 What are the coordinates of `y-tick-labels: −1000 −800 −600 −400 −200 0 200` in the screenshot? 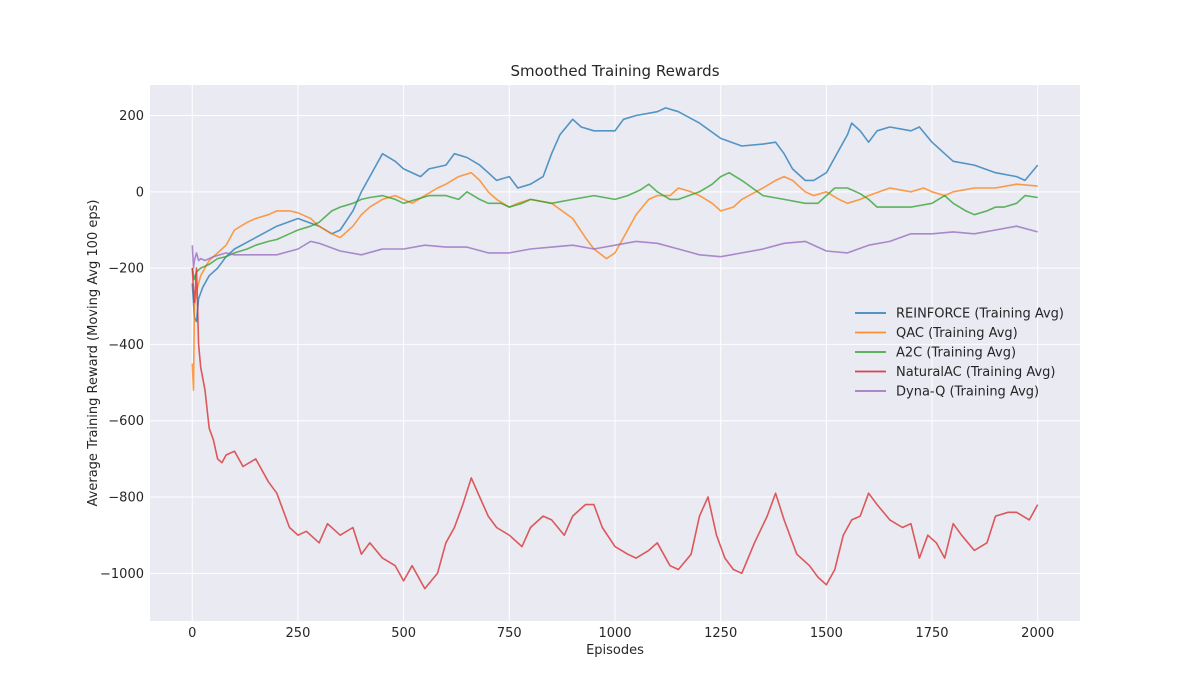 It's located at (122, 345).